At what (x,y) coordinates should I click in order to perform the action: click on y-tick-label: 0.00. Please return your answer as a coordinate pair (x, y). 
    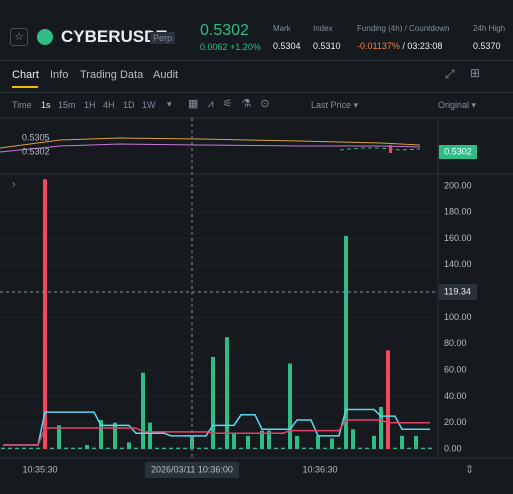
    Looking at the image, I should click on (453, 448).